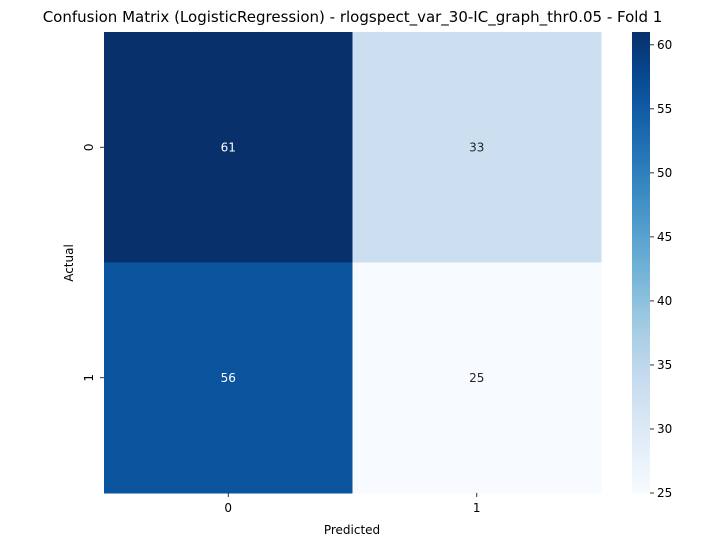  Describe the element at coordinates (652, 266) in the screenshot. I see `colorbar: 25 30 35 40 45 50 55 60` at that location.